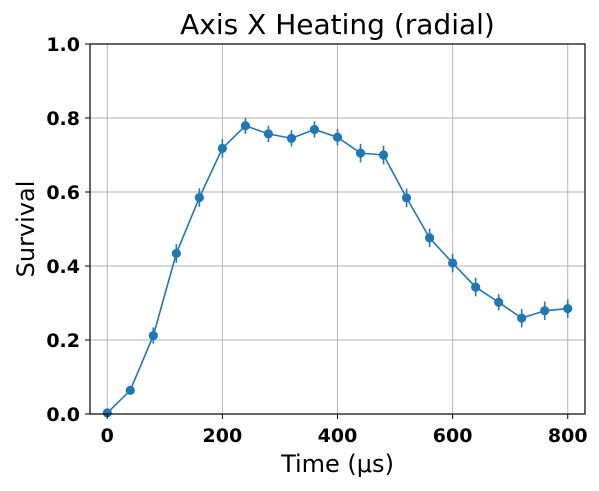 This screenshot has width=599, height=491. Describe the element at coordinates (63, 119) in the screenshot. I see `y-tick-label: 0.8` at that location.